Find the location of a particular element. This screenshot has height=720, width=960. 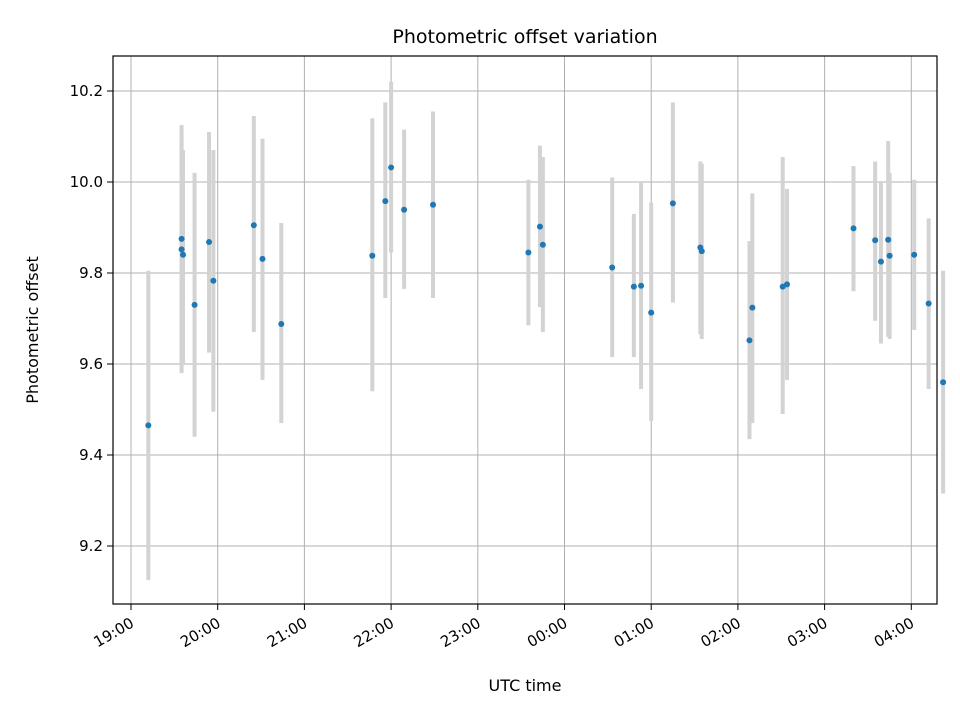

y-tick-label: 9.8 is located at coordinates (91, 273).